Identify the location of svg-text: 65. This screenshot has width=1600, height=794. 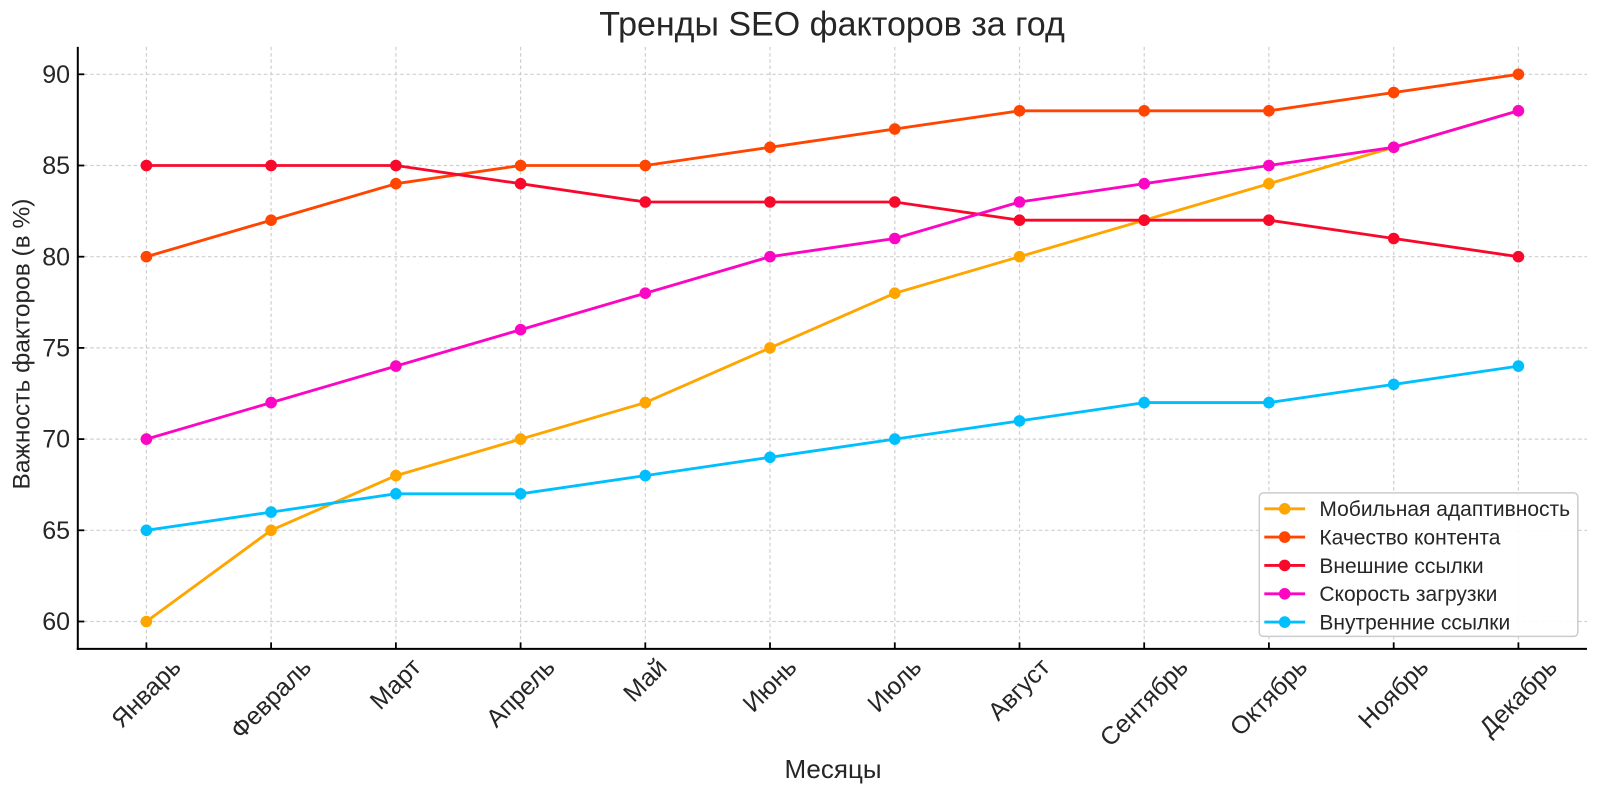
(56, 531).